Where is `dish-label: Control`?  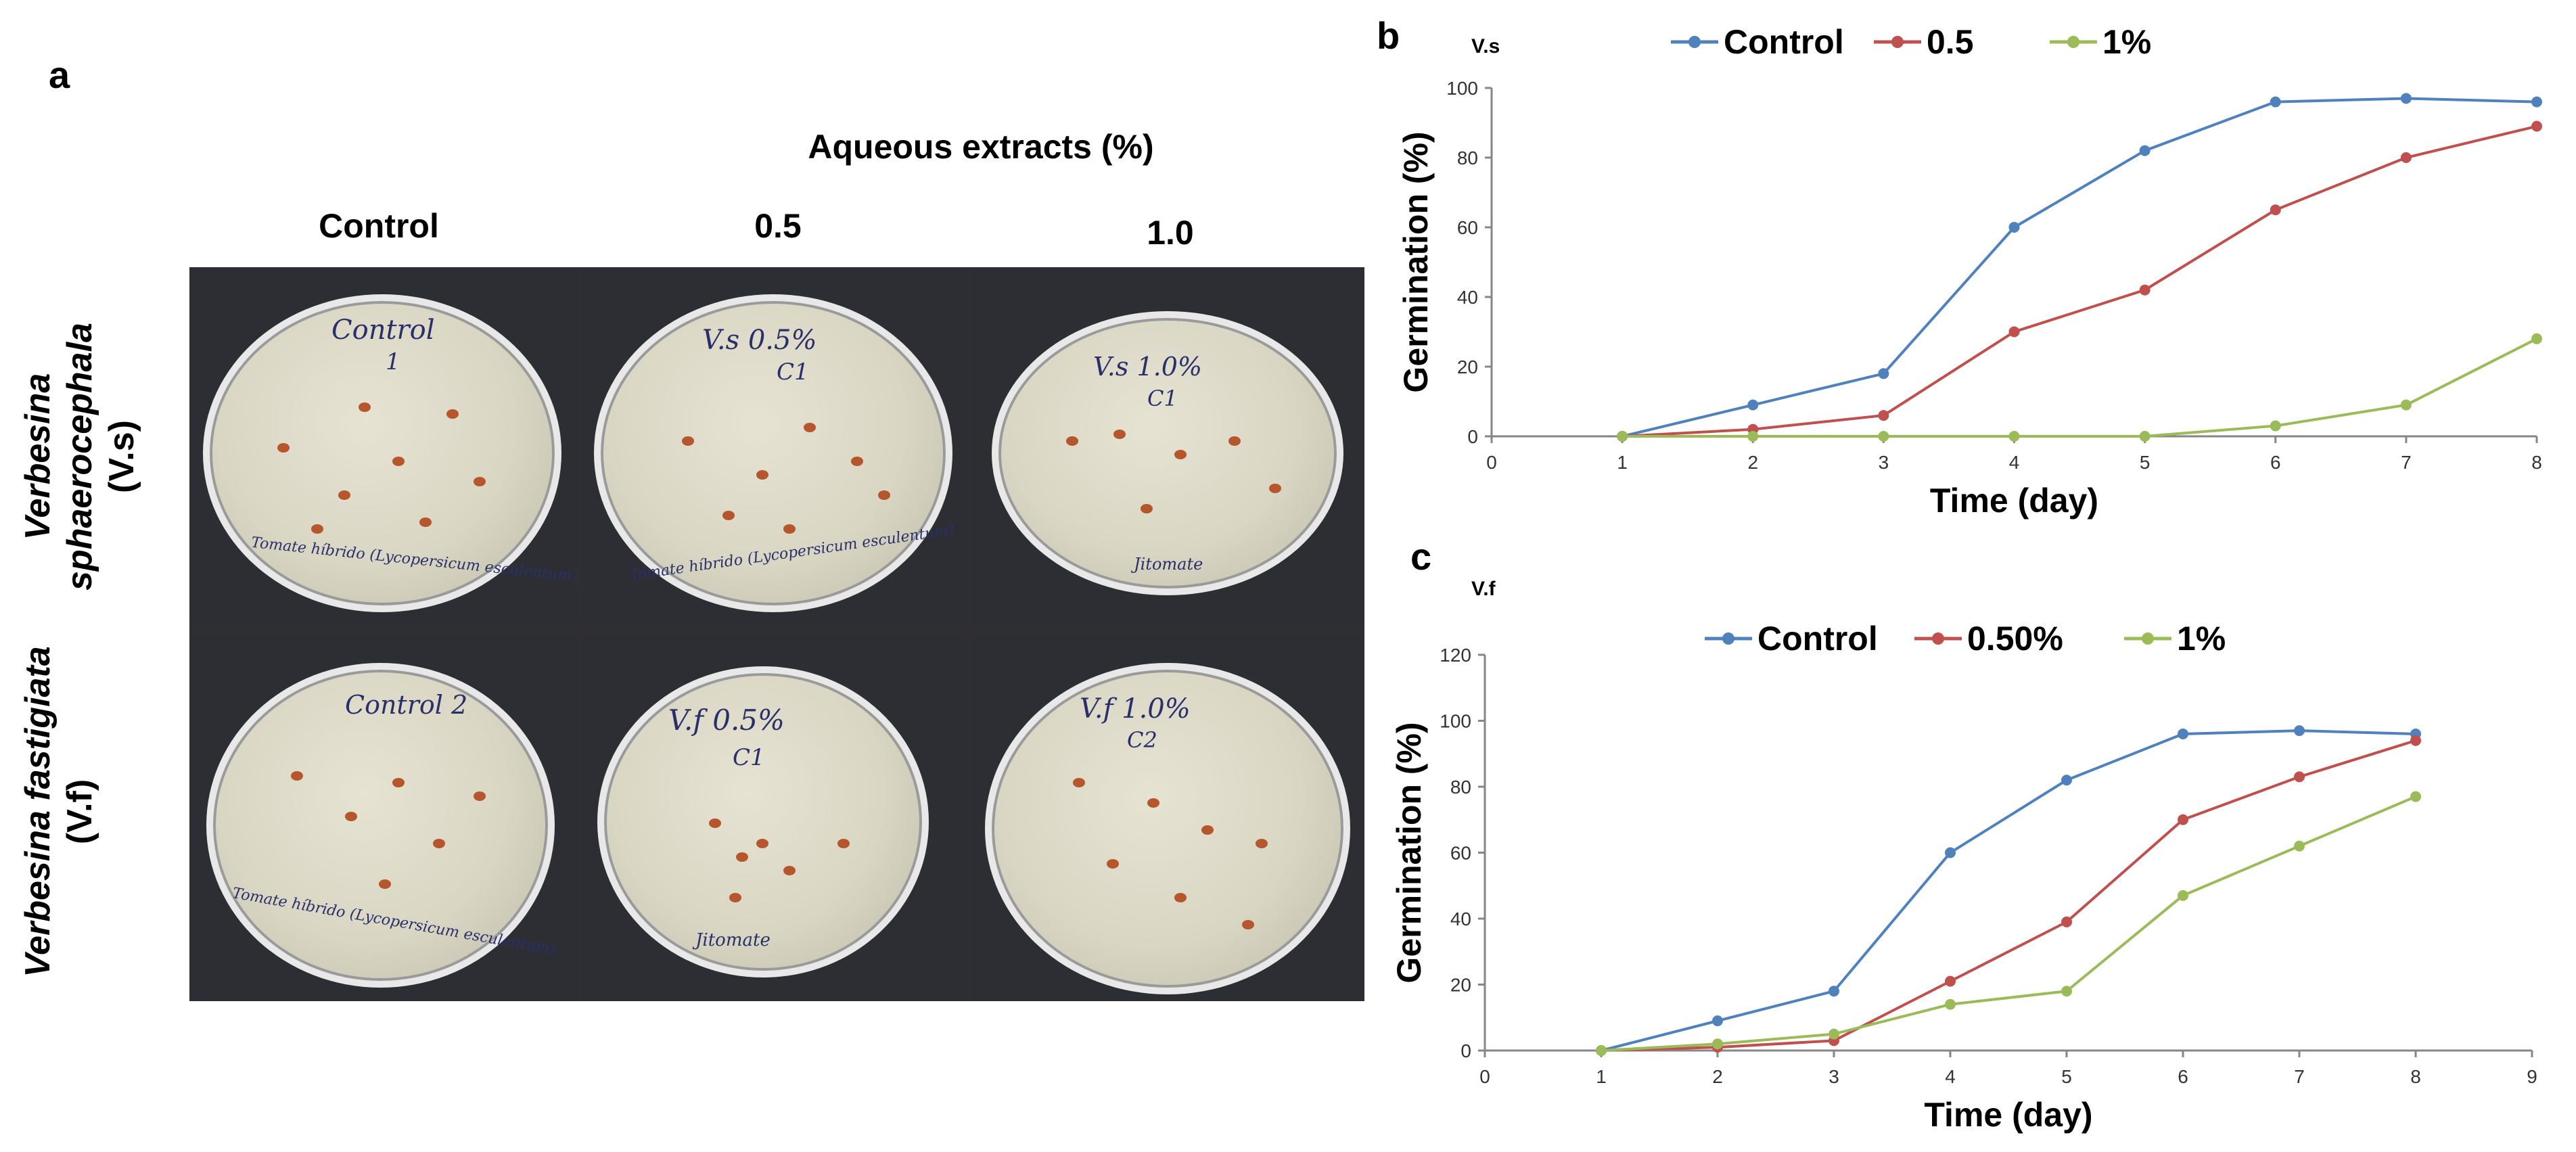
dish-label: Control is located at coordinates (383, 330).